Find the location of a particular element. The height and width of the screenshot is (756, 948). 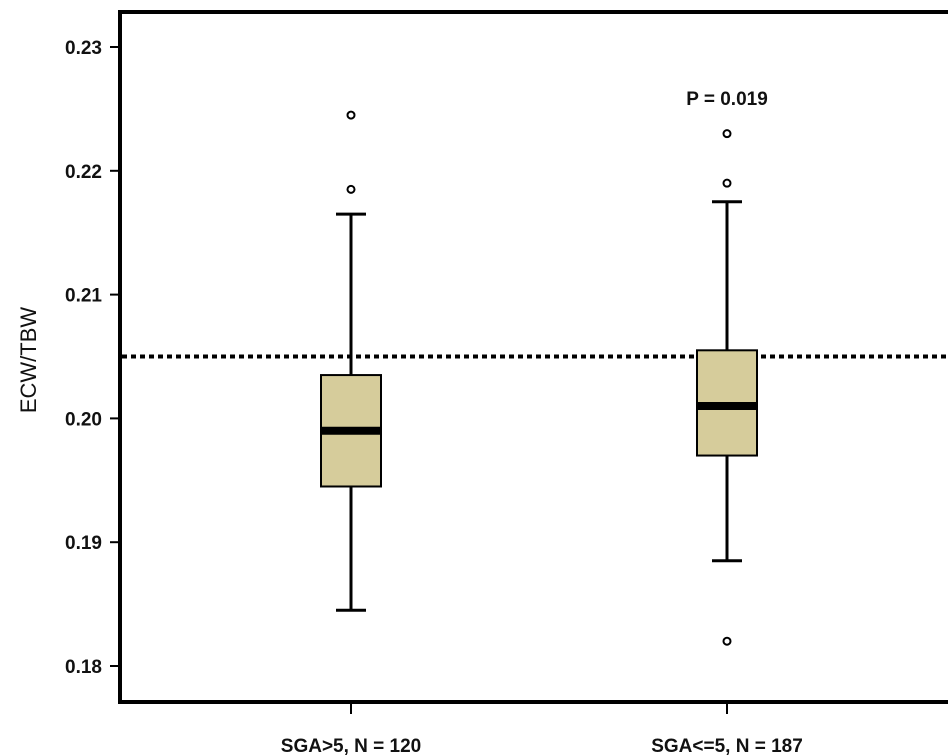

x-category-label: SGA>5, N = 120 is located at coordinates (351, 746).